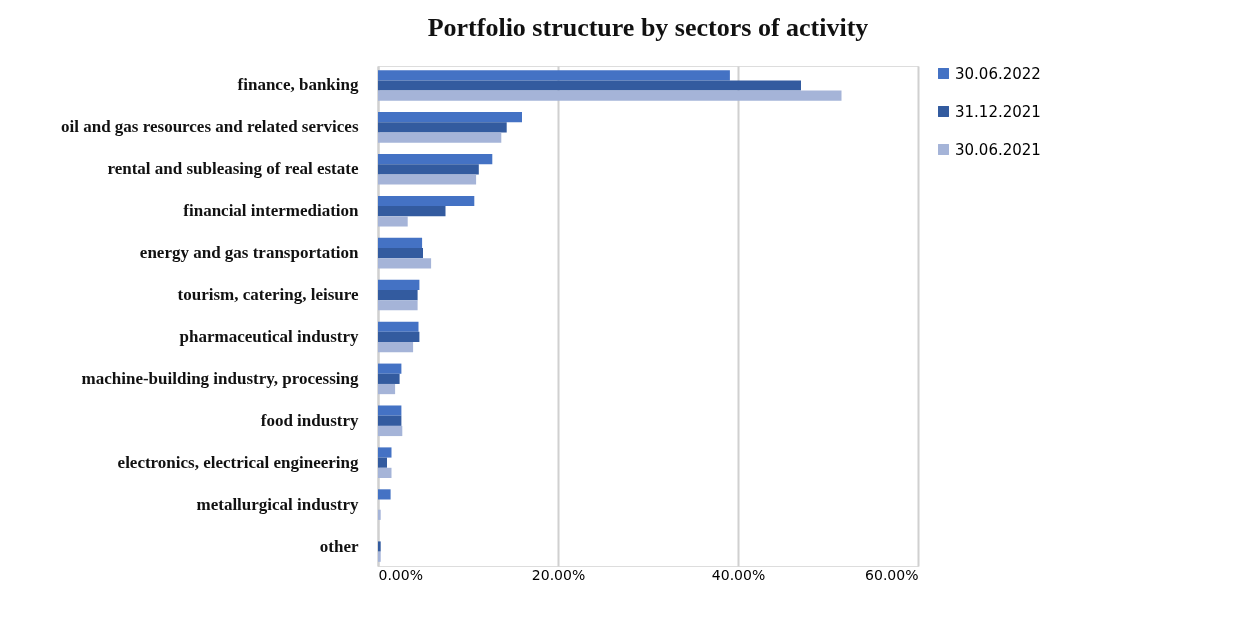 The image size is (1253, 644). Describe the element at coordinates (269, 336) in the screenshot. I see `y-tick-label: pharmaceutical industry` at that location.